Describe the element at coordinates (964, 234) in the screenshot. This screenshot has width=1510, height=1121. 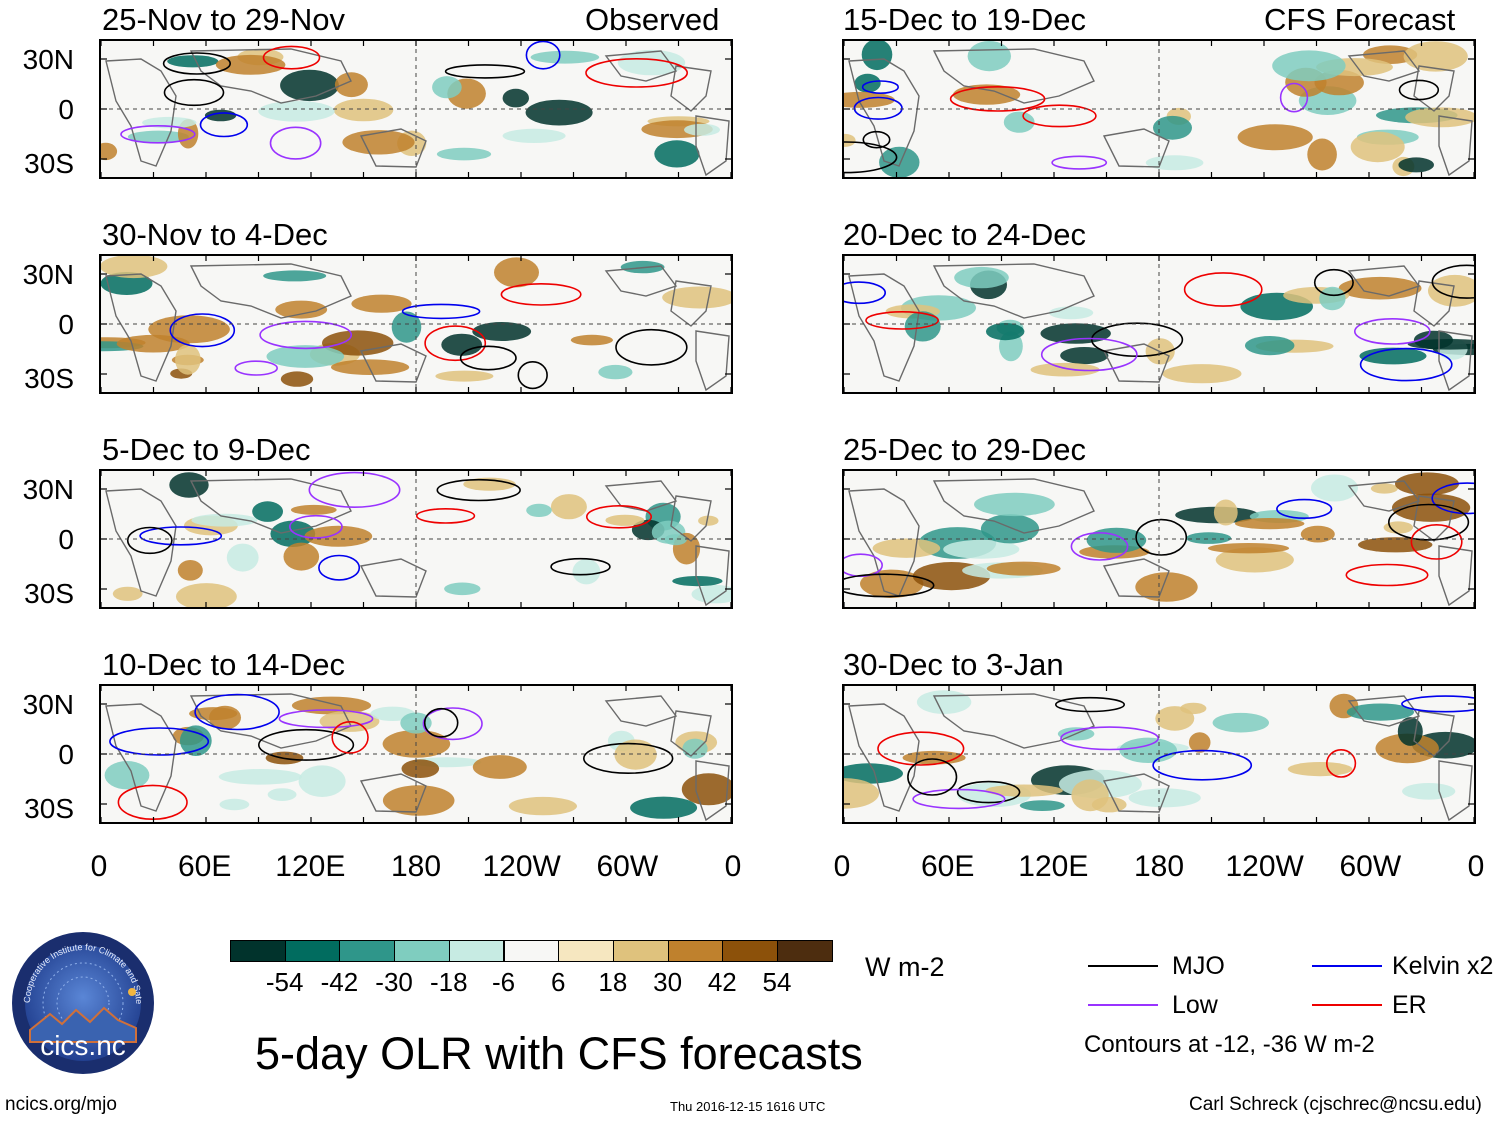
I see `panel-title: 20-Dec to 24-Dec` at that location.